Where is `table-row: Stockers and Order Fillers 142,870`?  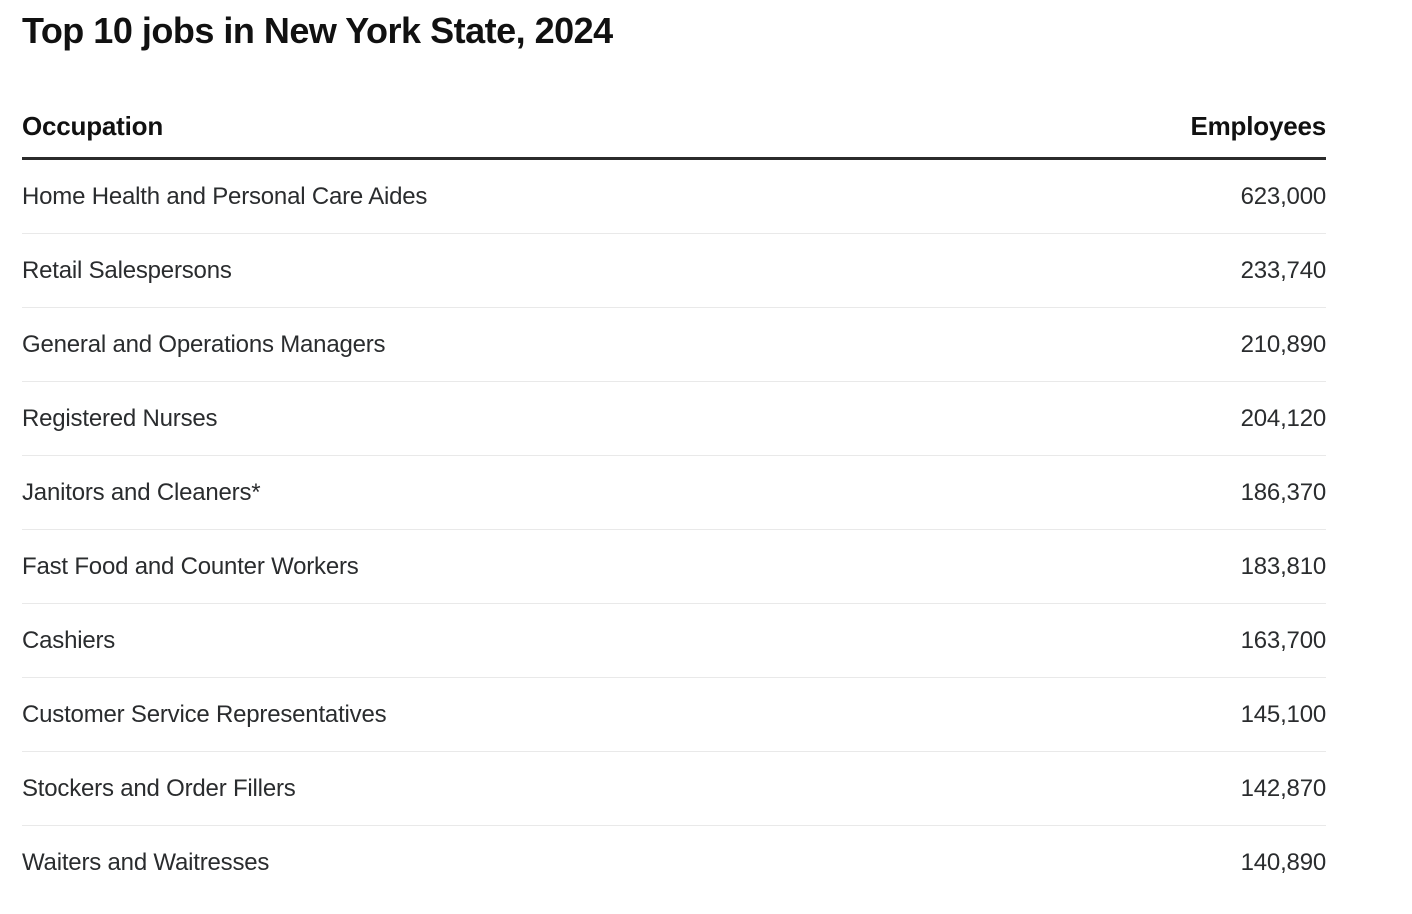 table-row: Stockers and Order Fillers 142,870 is located at coordinates (674, 789).